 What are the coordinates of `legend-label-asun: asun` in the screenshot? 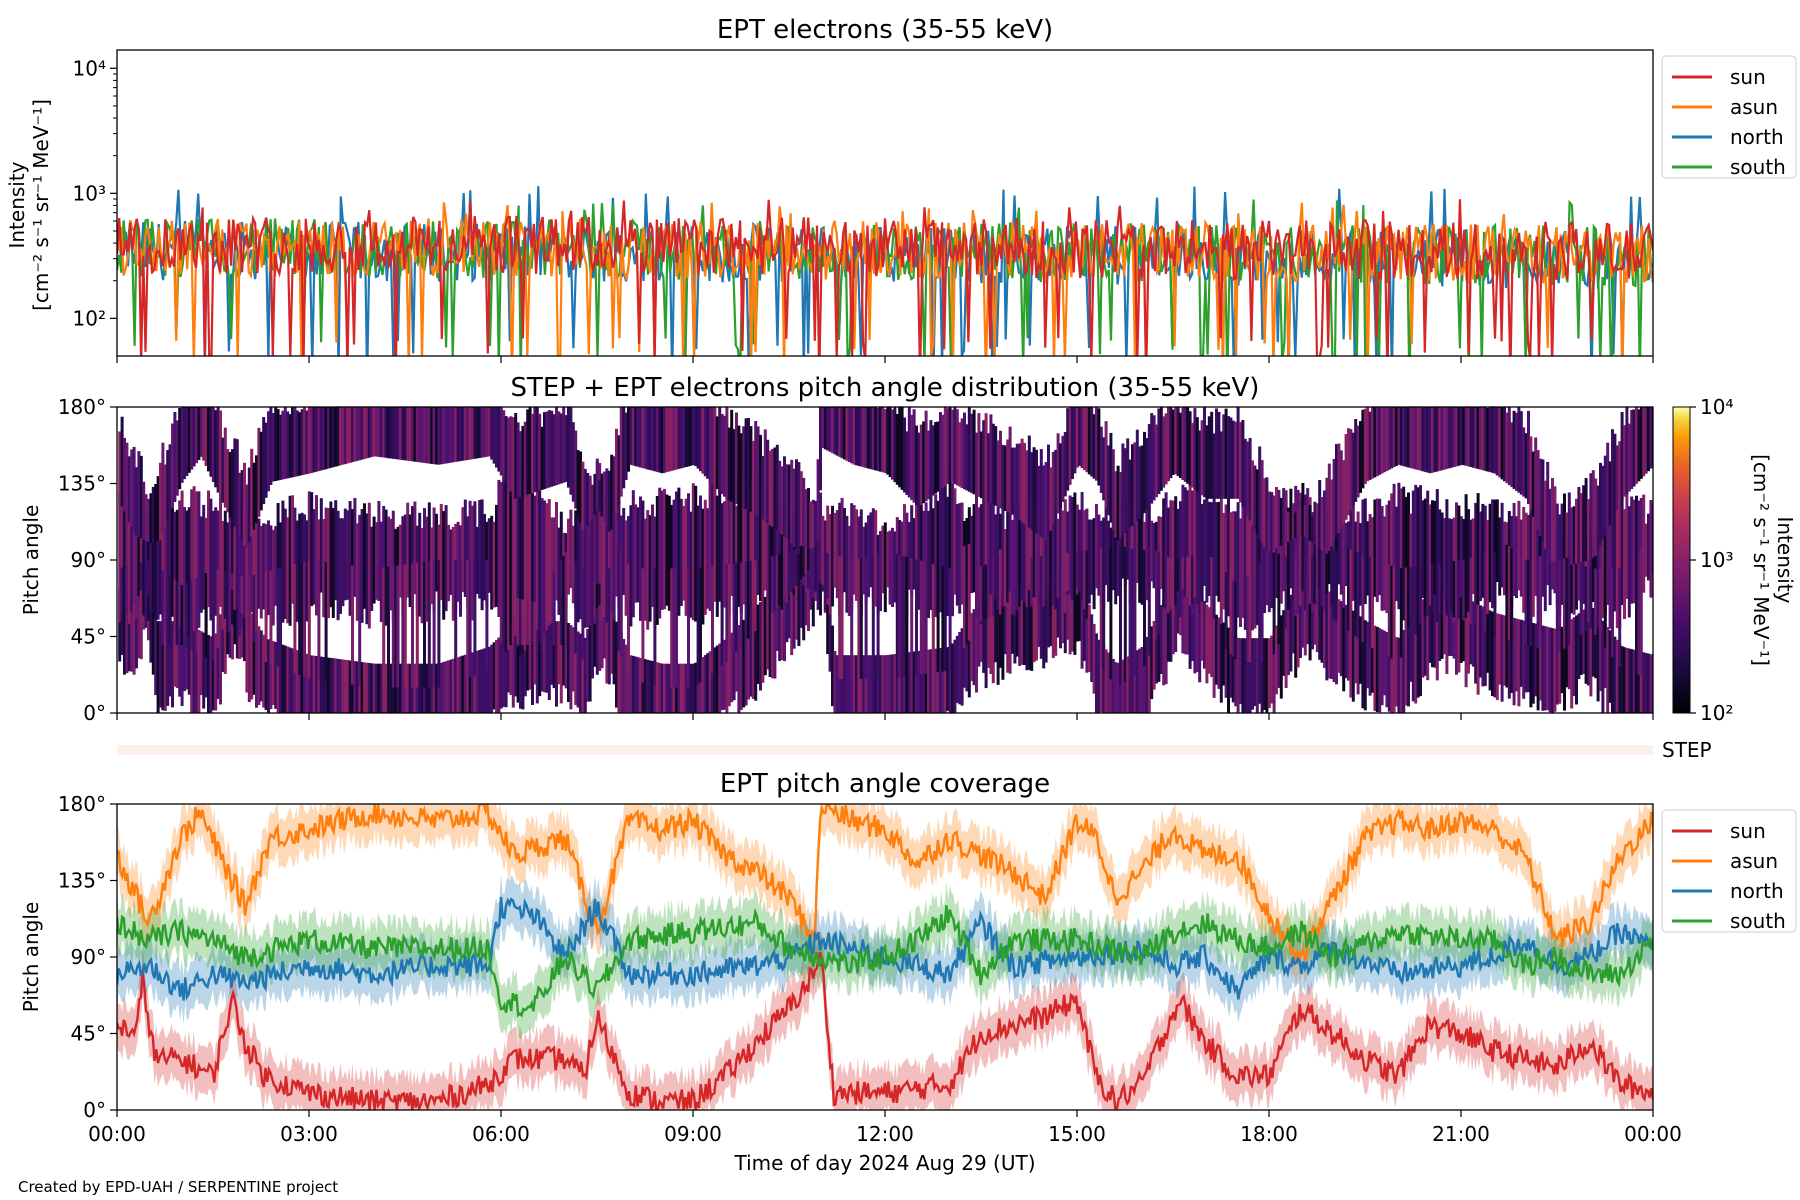 It's located at (1754, 107).